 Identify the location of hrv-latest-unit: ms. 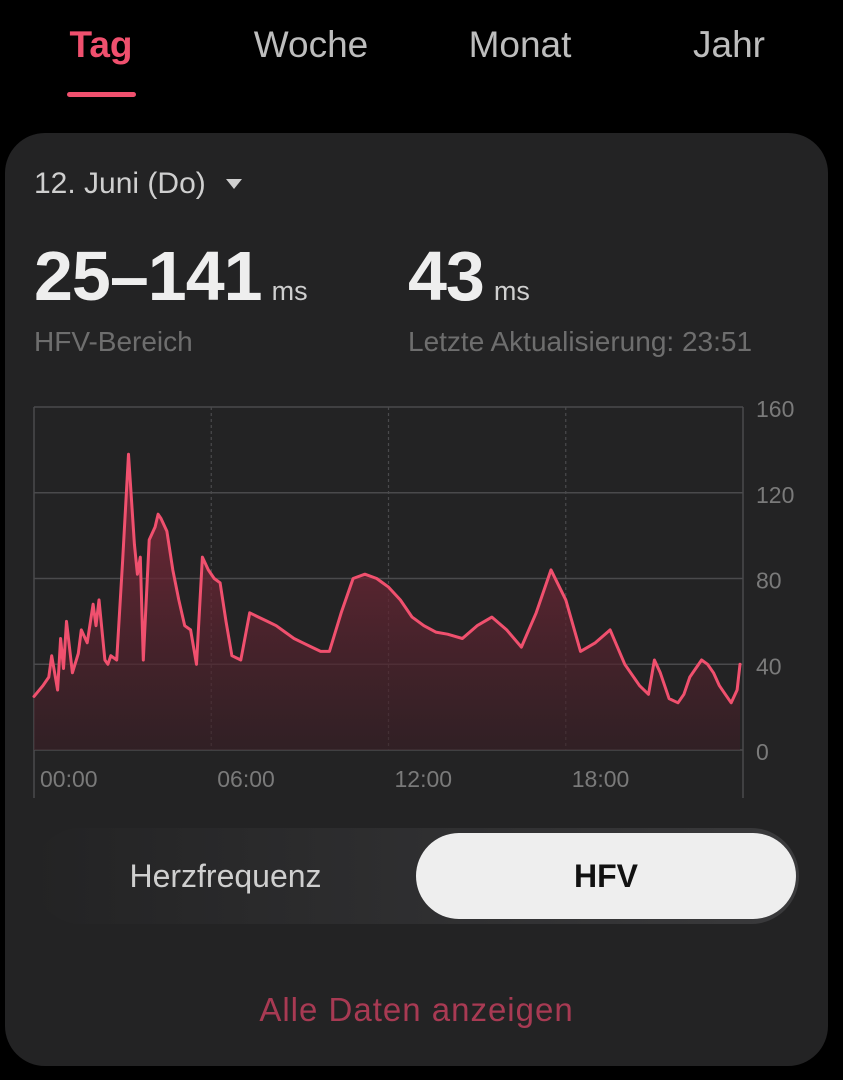
(511, 291).